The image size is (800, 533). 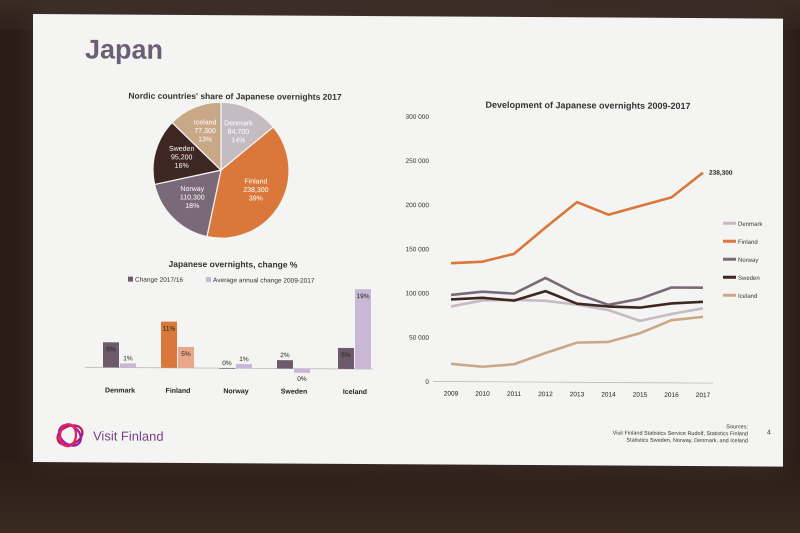 I want to click on bar-finland-average-annual-change-2009-2017, so click(x=186, y=357).